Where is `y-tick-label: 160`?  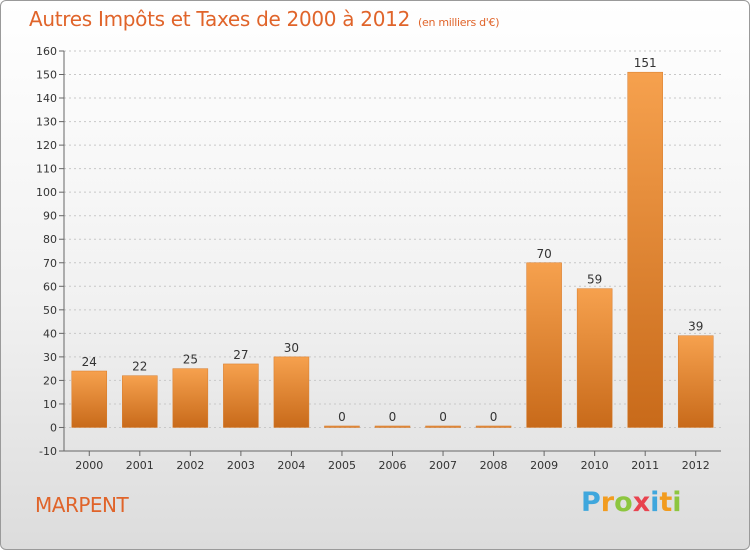
y-tick-label: 160 is located at coordinates (46, 51).